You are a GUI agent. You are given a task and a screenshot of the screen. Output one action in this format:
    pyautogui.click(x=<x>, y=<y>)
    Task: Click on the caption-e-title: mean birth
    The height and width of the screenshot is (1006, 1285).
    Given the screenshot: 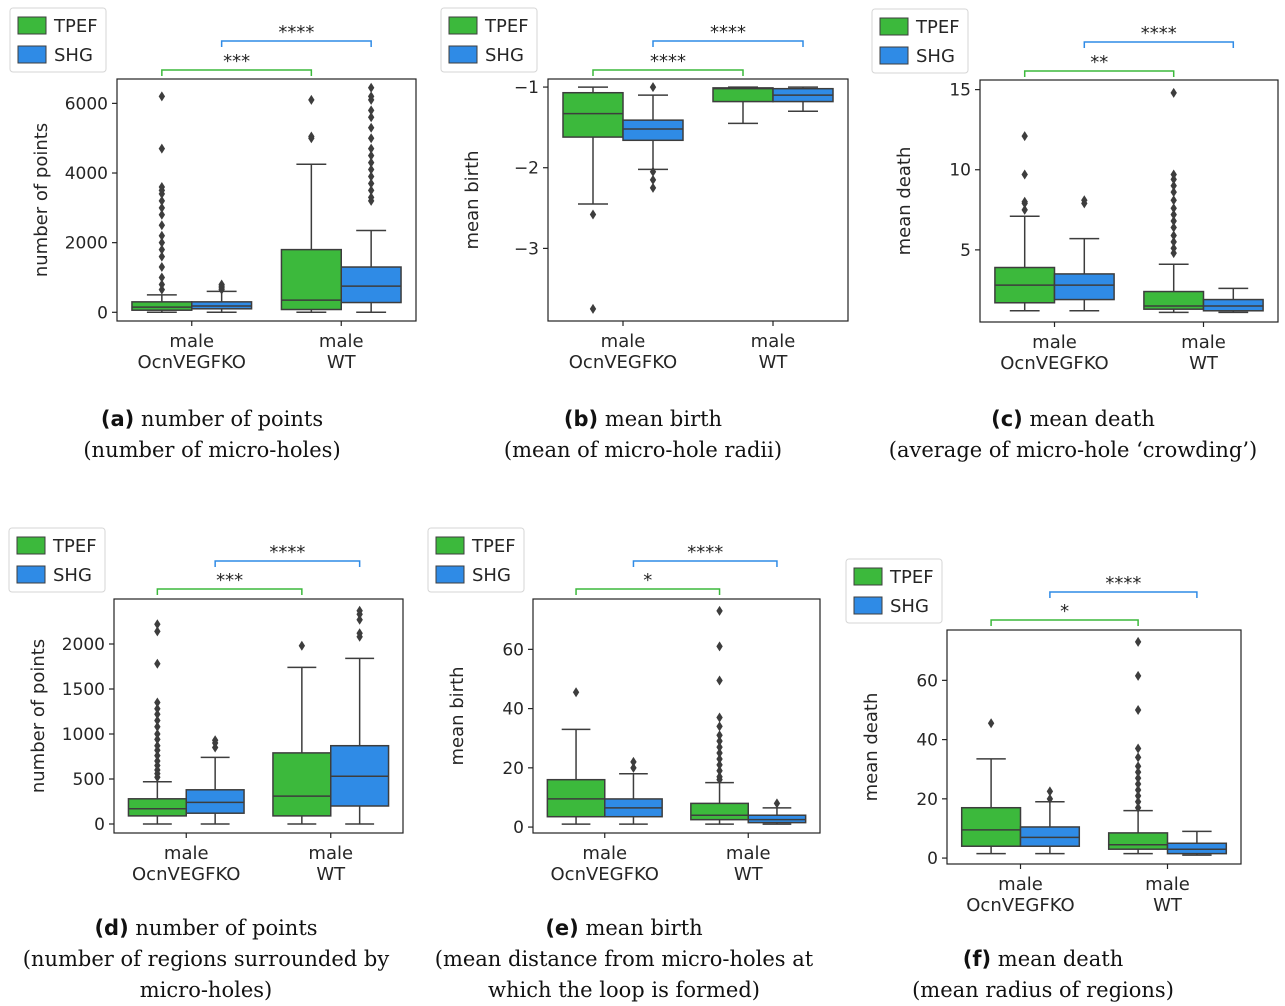 What is the action you would take?
    pyautogui.click(x=644, y=928)
    